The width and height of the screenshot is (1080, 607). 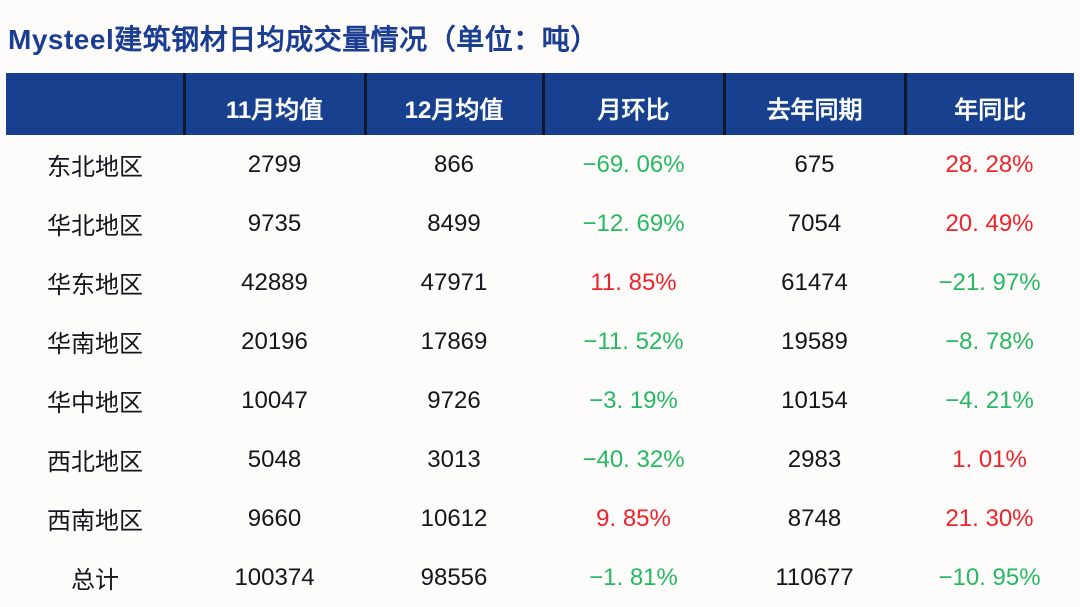 I want to click on cell-yoy: −10. 95%, so click(x=989, y=577).